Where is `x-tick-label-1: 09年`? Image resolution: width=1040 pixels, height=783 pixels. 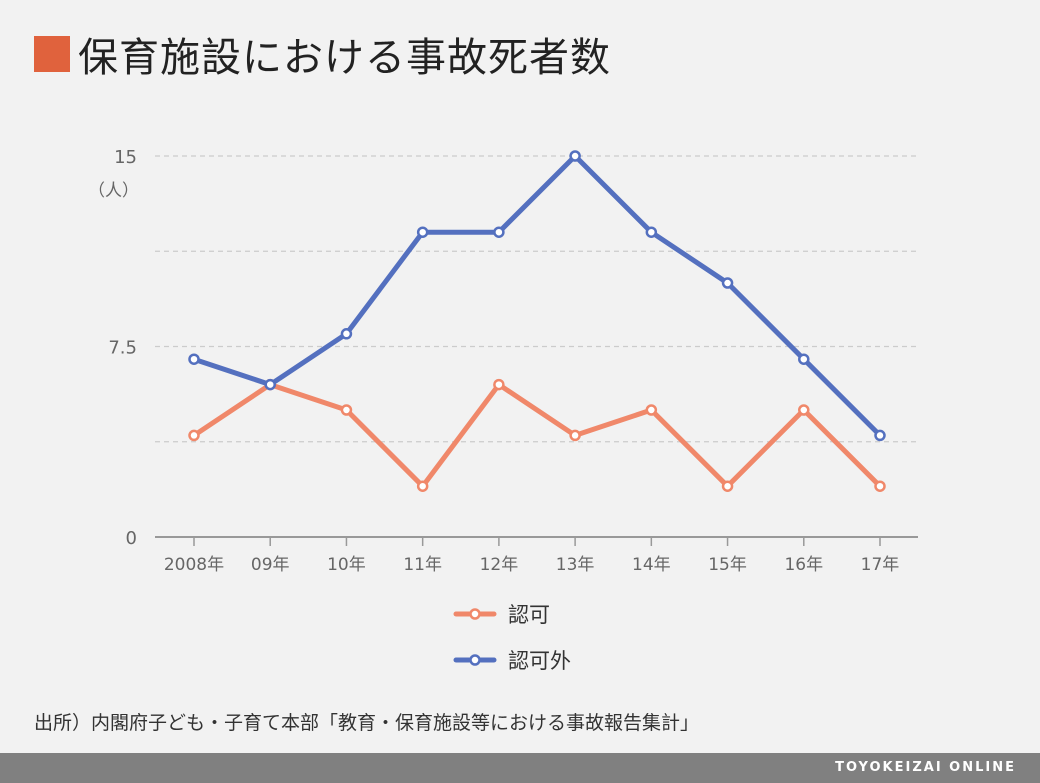
x-tick-label-1: 09年 is located at coordinates (270, 565).